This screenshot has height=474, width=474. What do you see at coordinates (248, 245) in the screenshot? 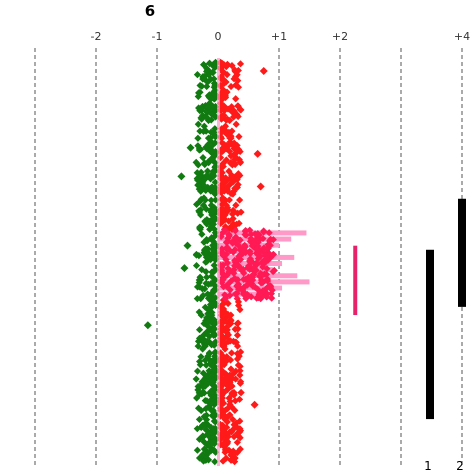
I see `highlight-bar` at bounding box center [248, 245].